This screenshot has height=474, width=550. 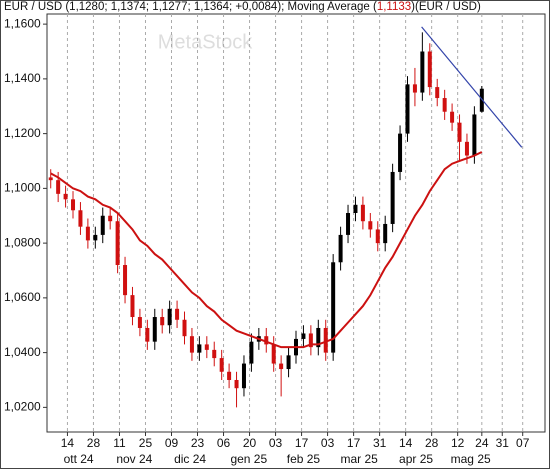 I want to click on x-tick-label: 23, so click(x=198, y=443).